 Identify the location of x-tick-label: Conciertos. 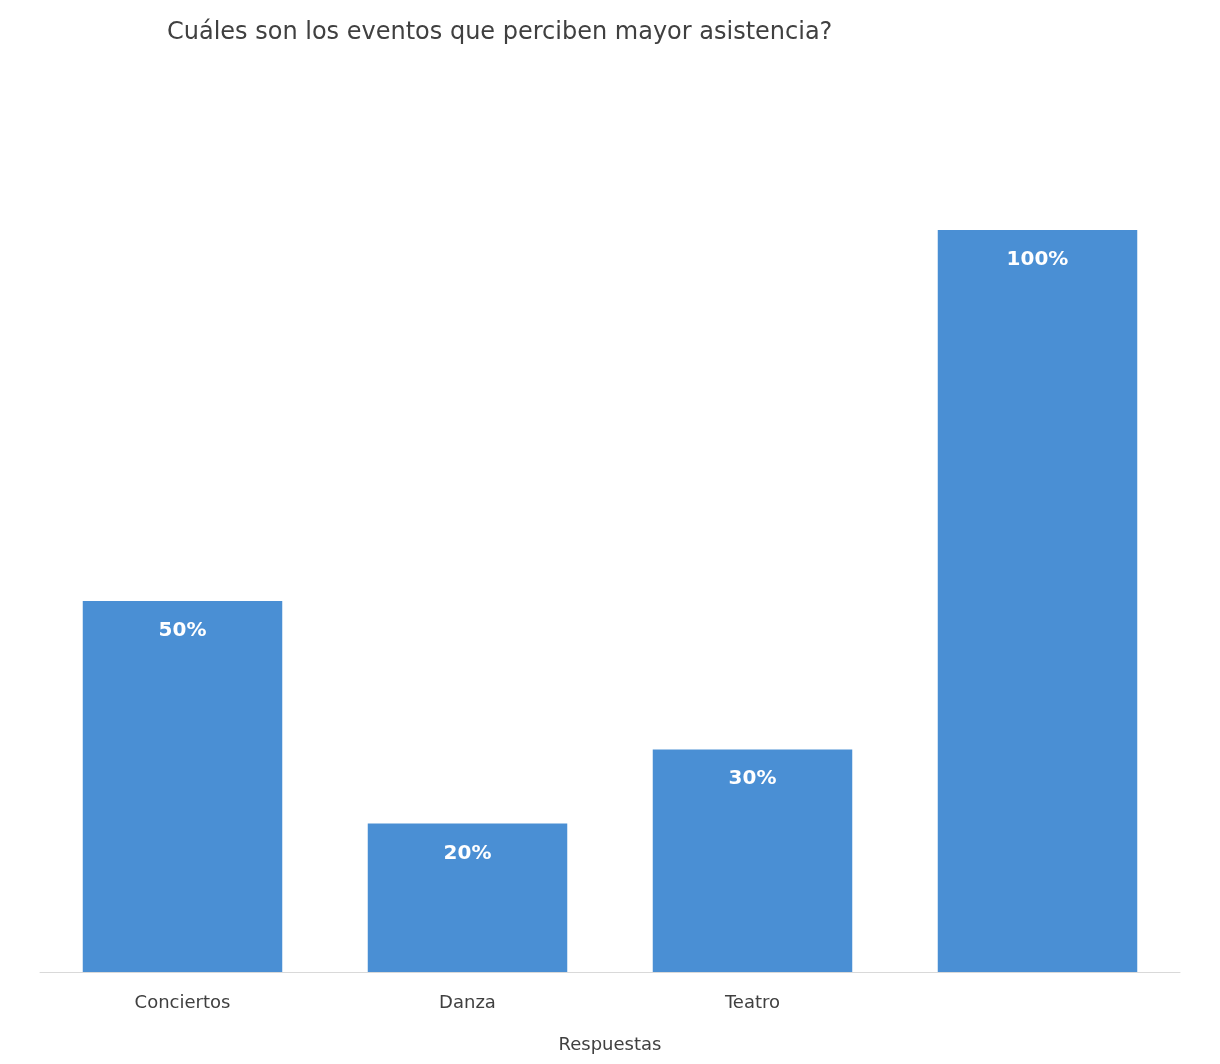
(182, 1001).